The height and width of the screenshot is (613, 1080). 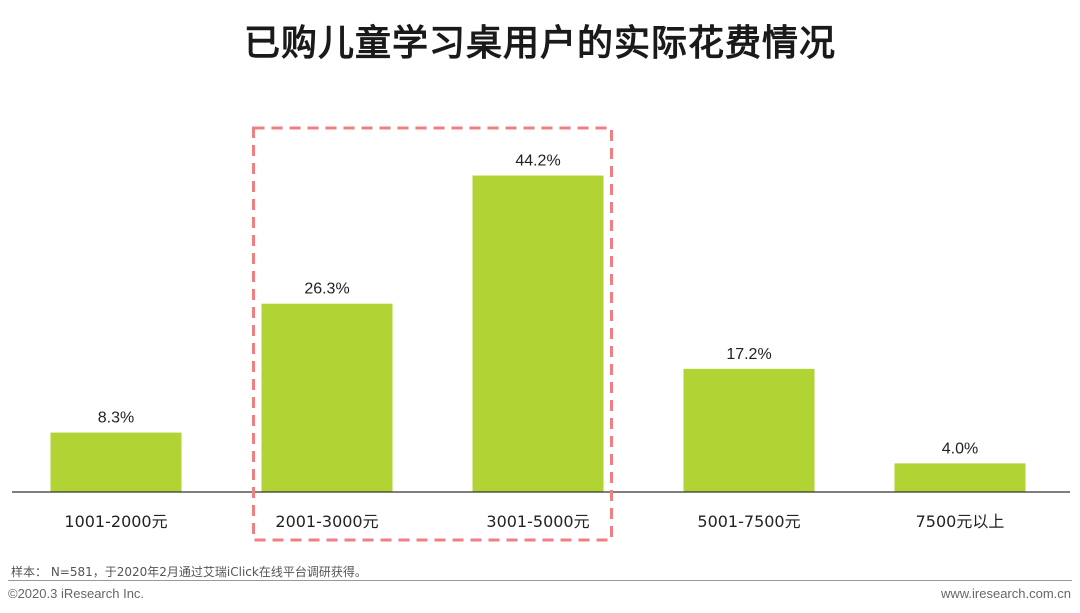 I want to click on footer-divider, so click(x=540, y=580).